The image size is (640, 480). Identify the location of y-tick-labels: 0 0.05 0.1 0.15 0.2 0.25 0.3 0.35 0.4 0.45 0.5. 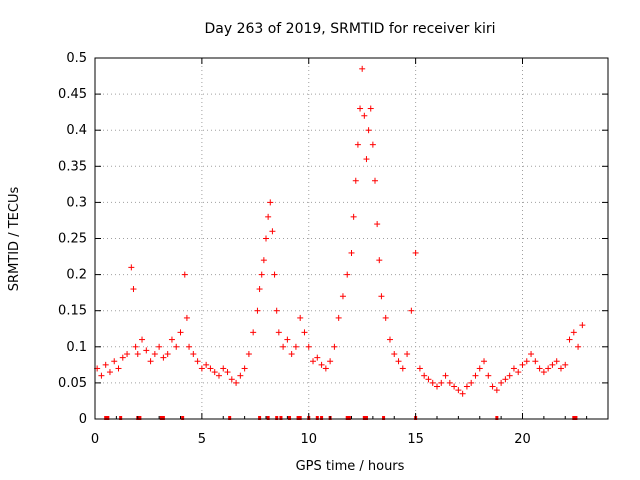
(72, 239).